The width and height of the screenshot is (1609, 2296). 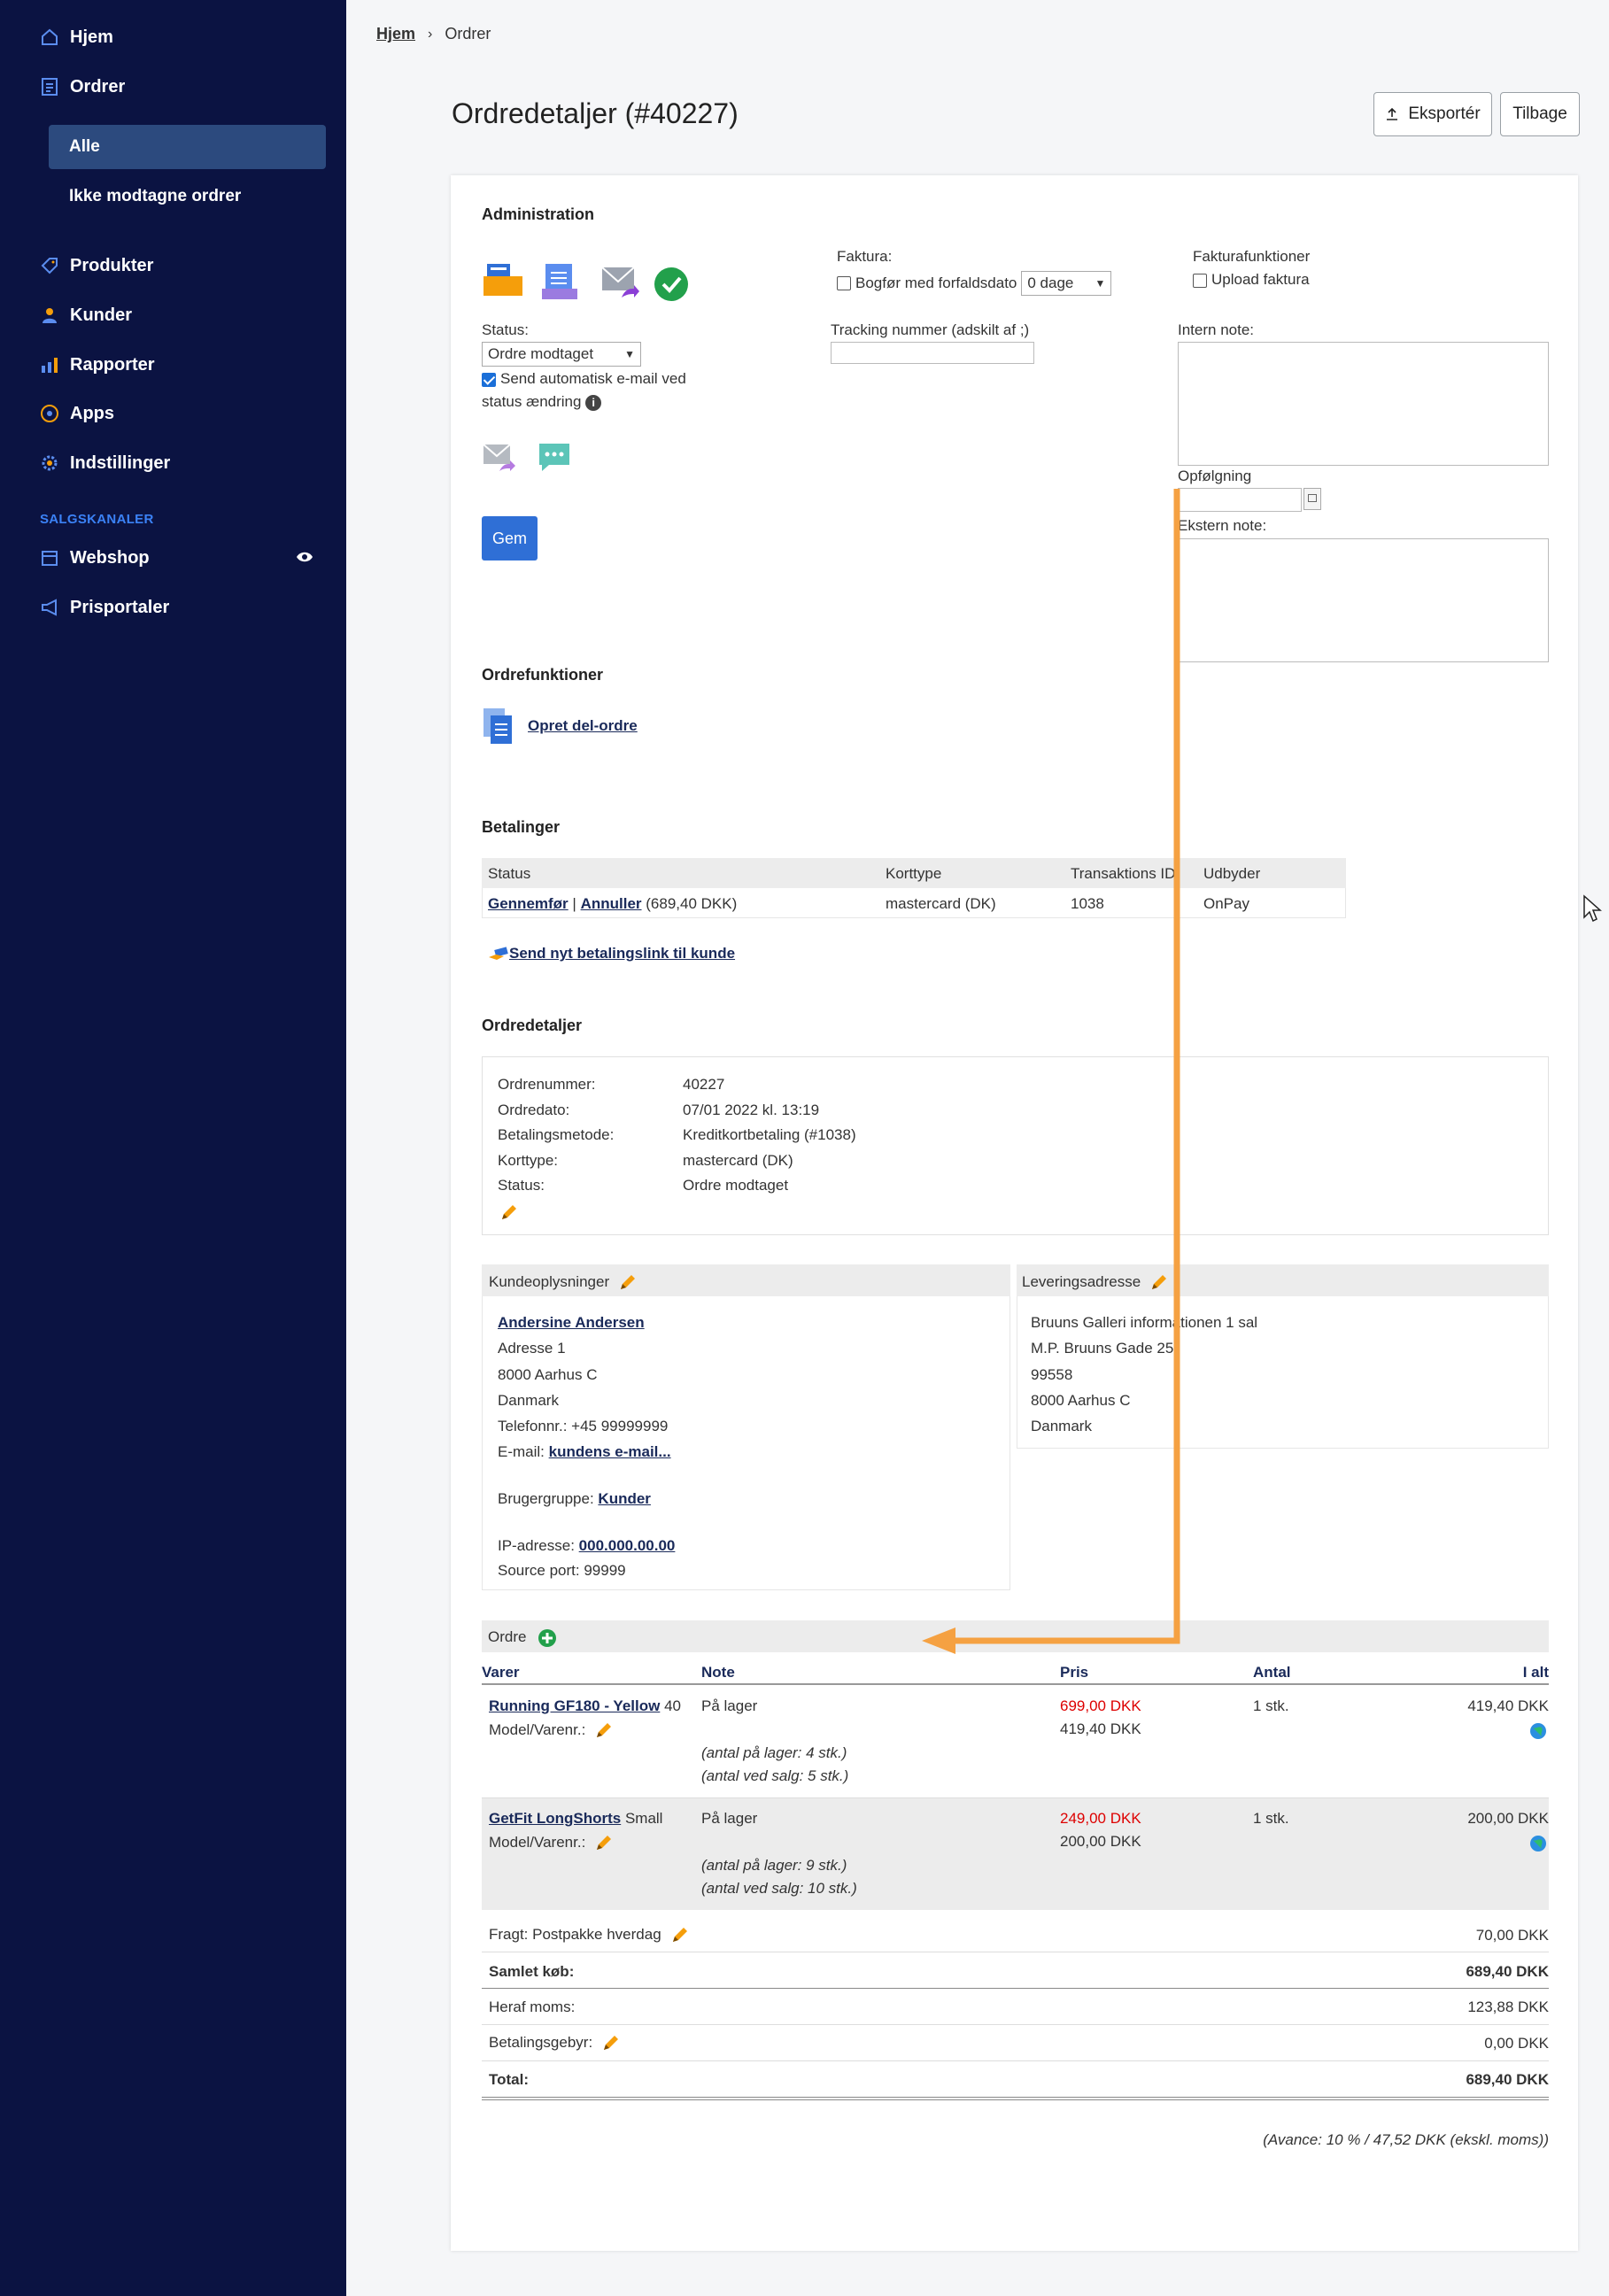 What do you see at coordinates (671, 284) in the screenshot?
I see `check-circle-icon` at bounding box center [671, 284].